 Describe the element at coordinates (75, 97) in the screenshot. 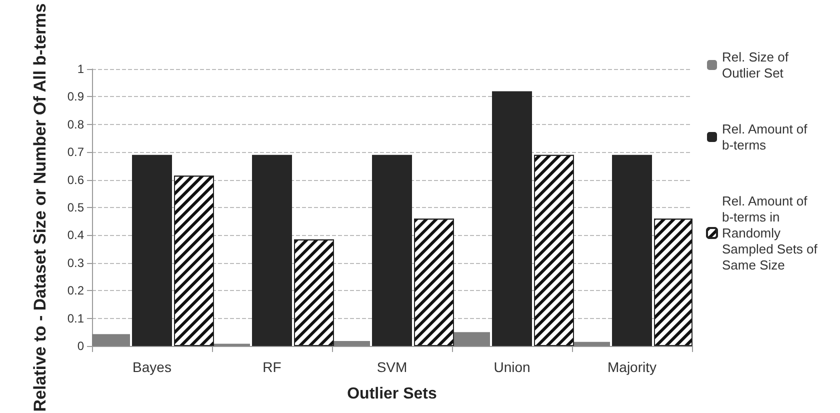

I see `y-tick-label: 0.9` at that location.